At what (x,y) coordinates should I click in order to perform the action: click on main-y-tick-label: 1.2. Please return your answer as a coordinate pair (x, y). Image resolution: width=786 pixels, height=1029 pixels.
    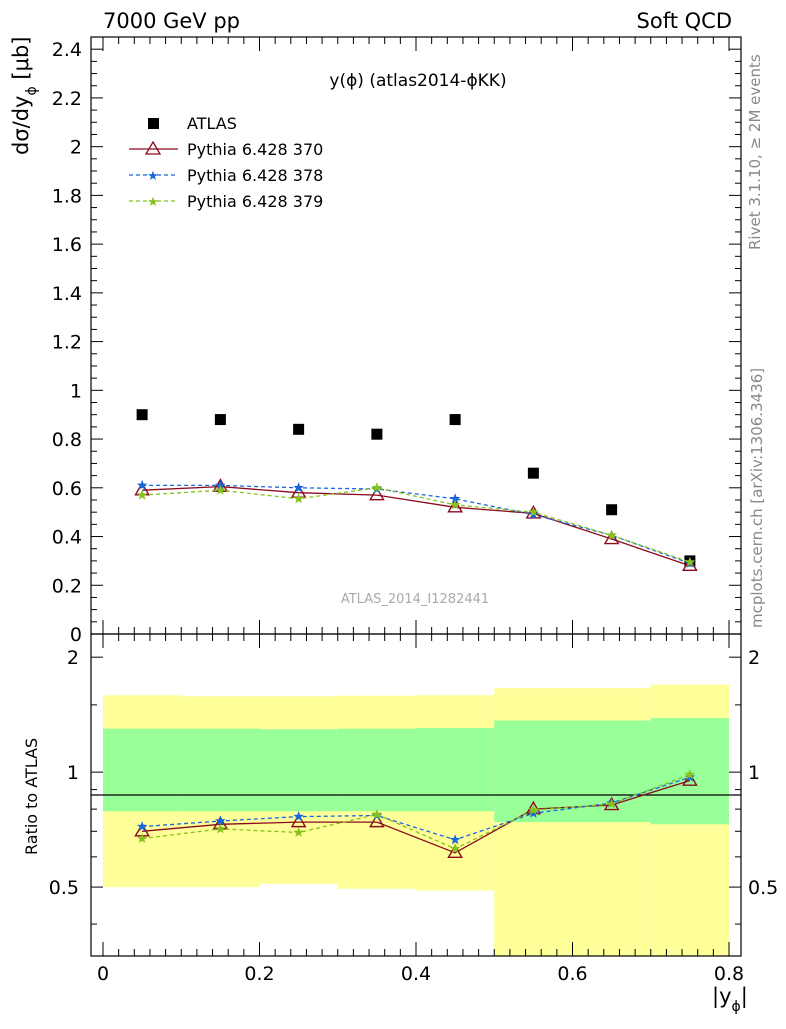
    Looking at the image, I should click on (67, 343).